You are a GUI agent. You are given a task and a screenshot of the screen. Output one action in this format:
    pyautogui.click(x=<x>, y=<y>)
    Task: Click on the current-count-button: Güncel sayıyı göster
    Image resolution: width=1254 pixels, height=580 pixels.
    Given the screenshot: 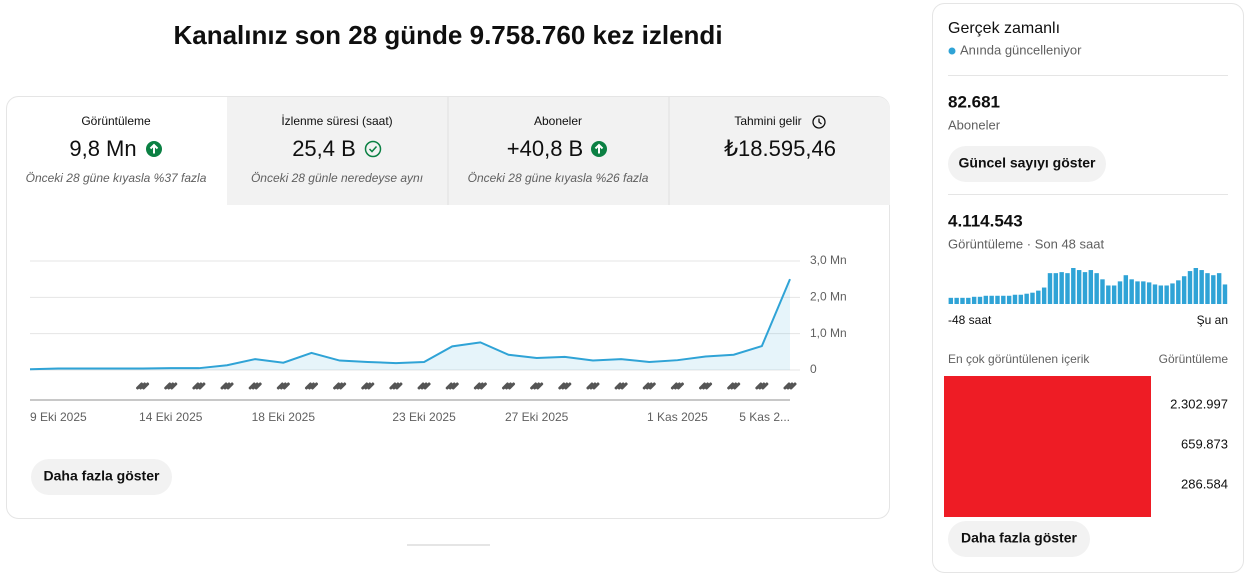 What is the action you would take?
    pyautogui.click(x=1027, y=164)
    